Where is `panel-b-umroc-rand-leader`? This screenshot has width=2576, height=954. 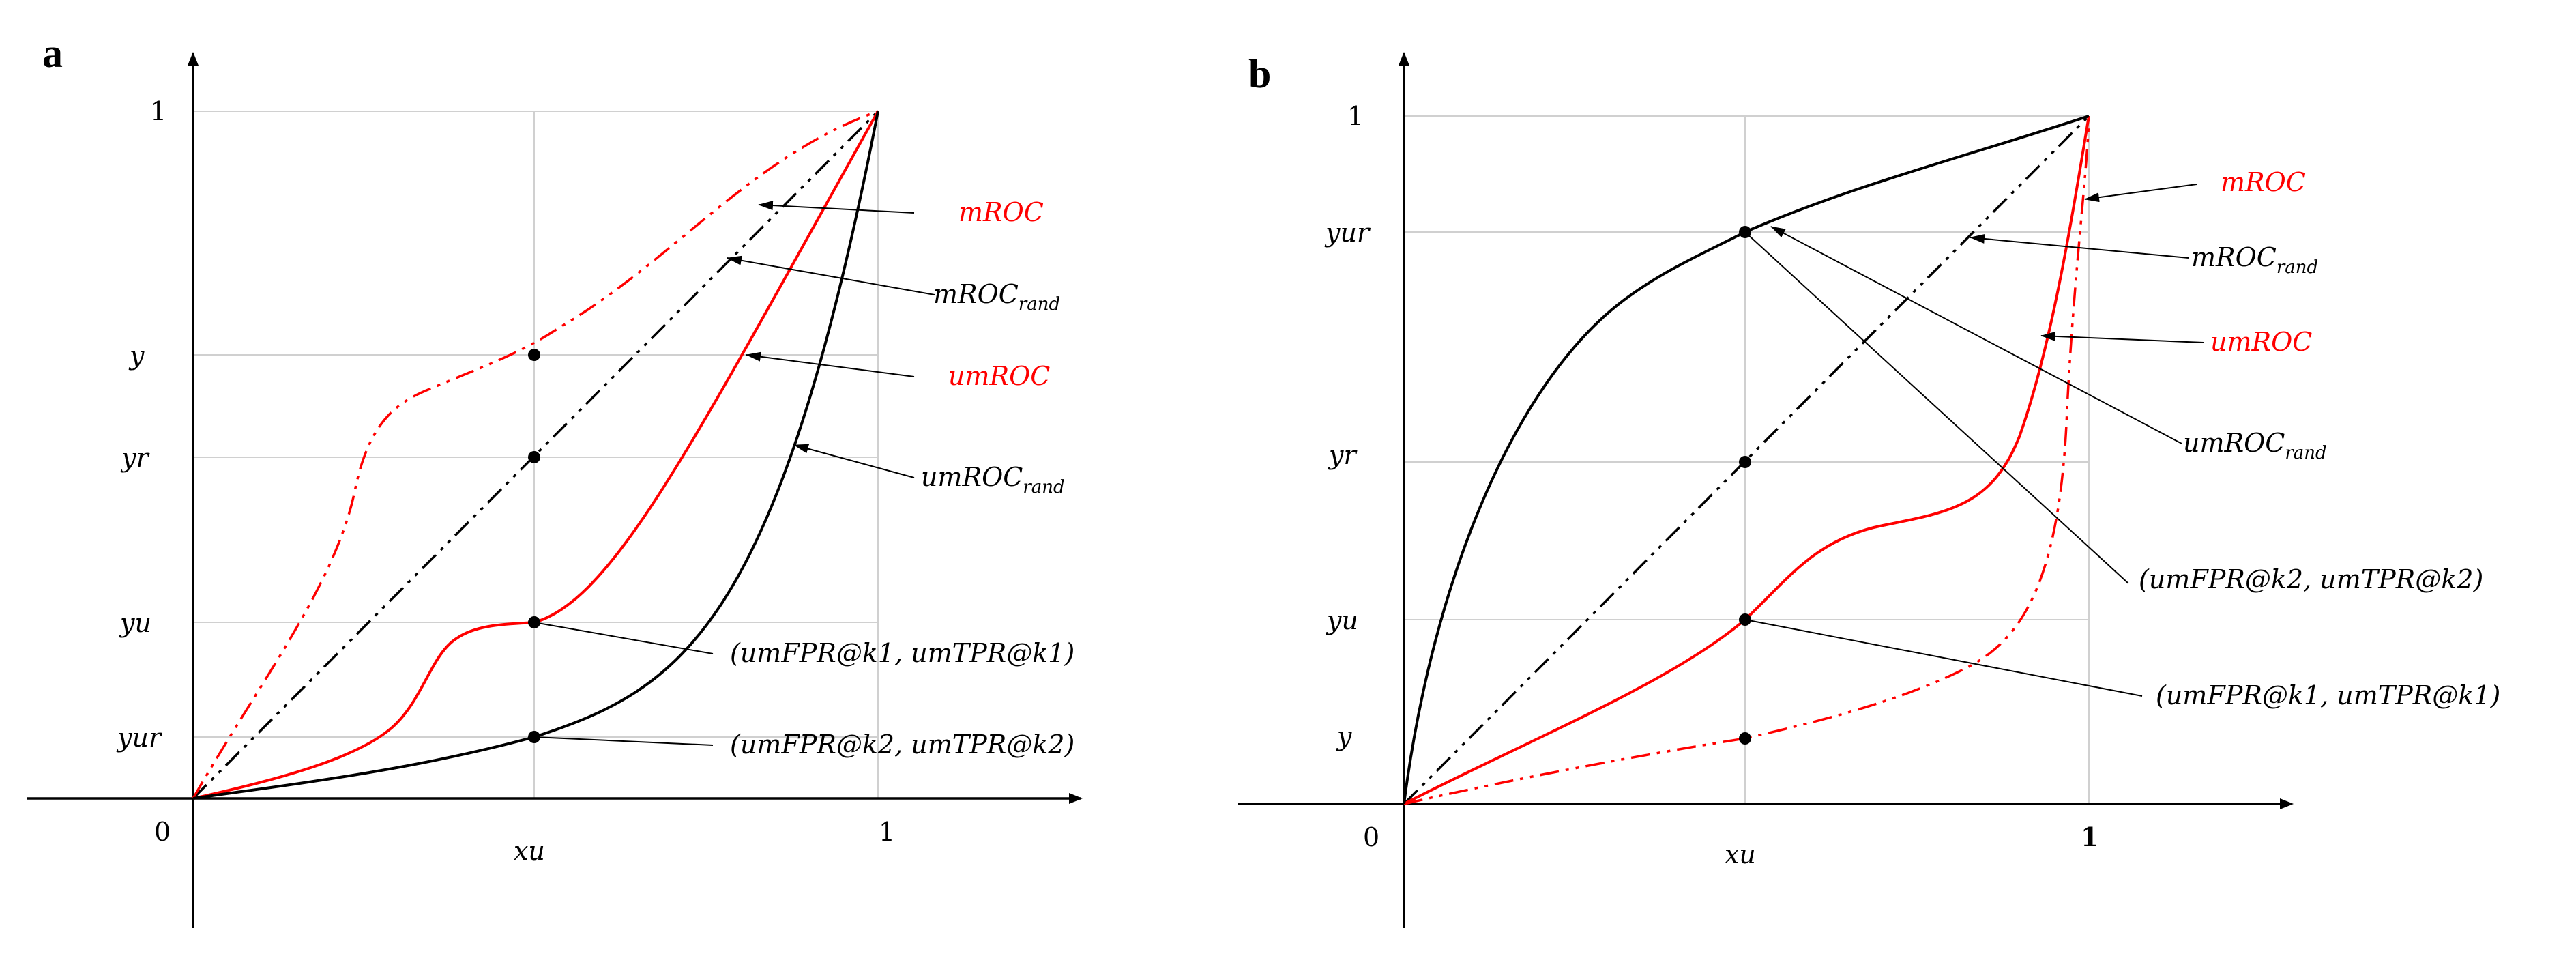
panel-b-umroc-rand-leader is located at coordinates (1976, 335).